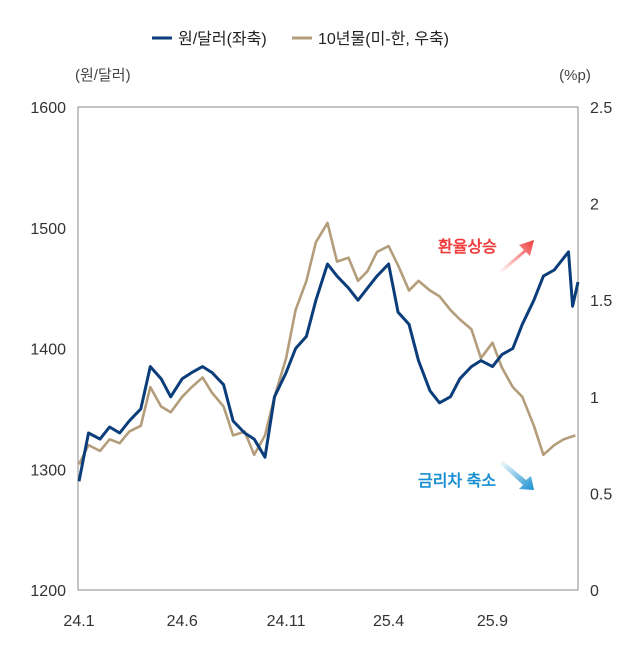 Image resolution: width=640 pixels, height=667 pixels. What do you see at coordinates (388, 621) in the screenshot?
I see `x-tick-label: 25.4` at bounding box center [388, 621].